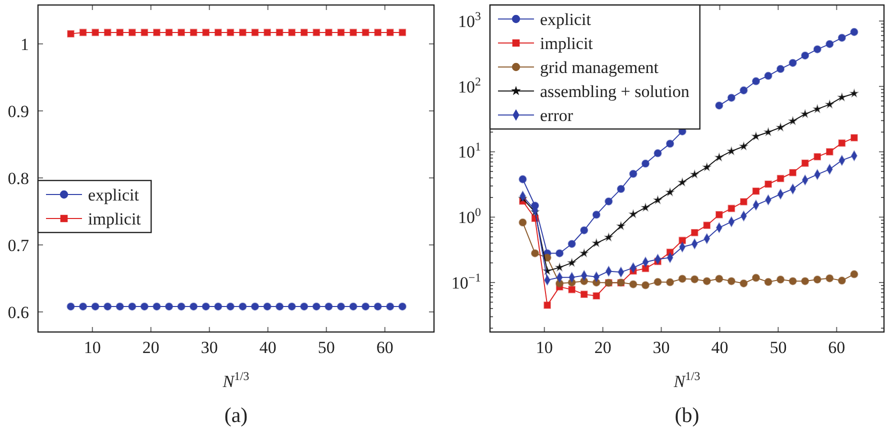 Image resolution: width=886 pixels, height=432 pixels. What do you see at coordinates (18, 312) in the screenshot?
I see `y-tick-label: 0.6` at bounding box center [18, 312].